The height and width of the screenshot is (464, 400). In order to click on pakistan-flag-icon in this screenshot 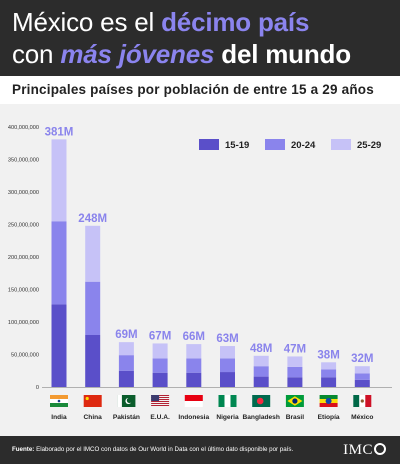, I will do `click(126, 401)`.